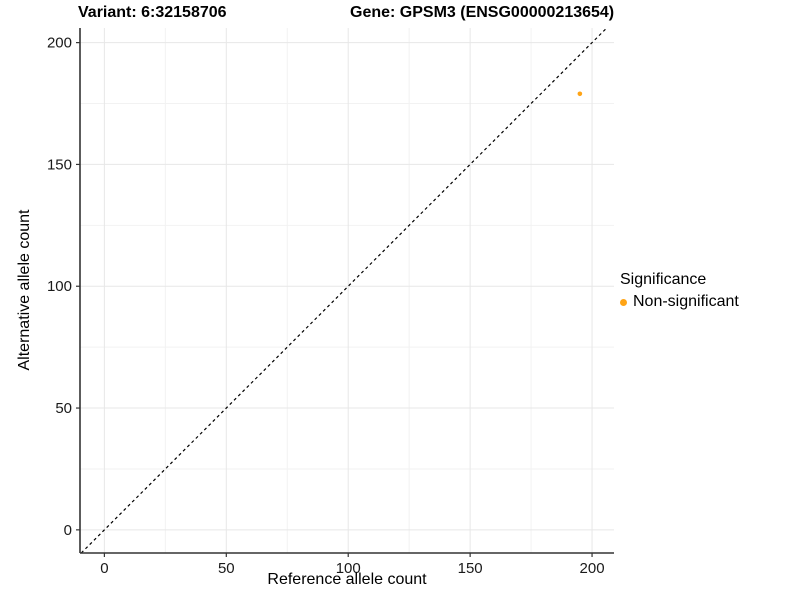 The image size is (800, 600). Describe the element at coordinates (470, 568) in the screenshot. I see `x-tick-label: 150` at that location.